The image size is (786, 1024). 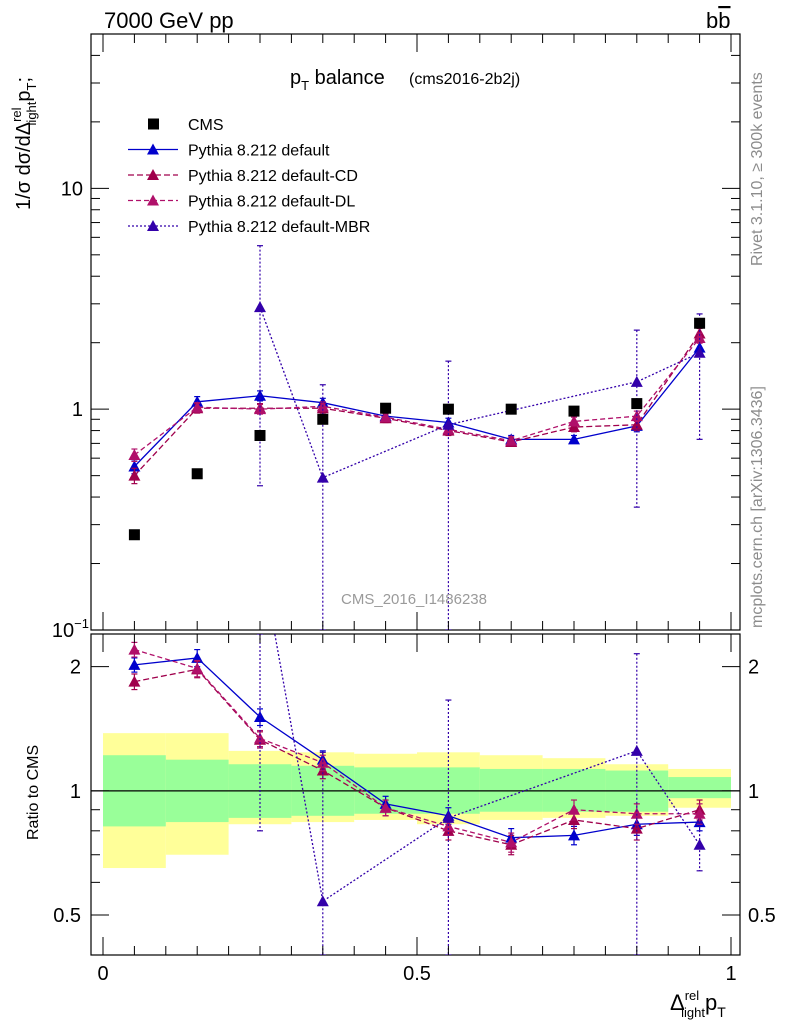 What do you see at coordinates (206, 125) in the screenshot?
I see `legend-label: CMS` at bounding box center [206, 125].